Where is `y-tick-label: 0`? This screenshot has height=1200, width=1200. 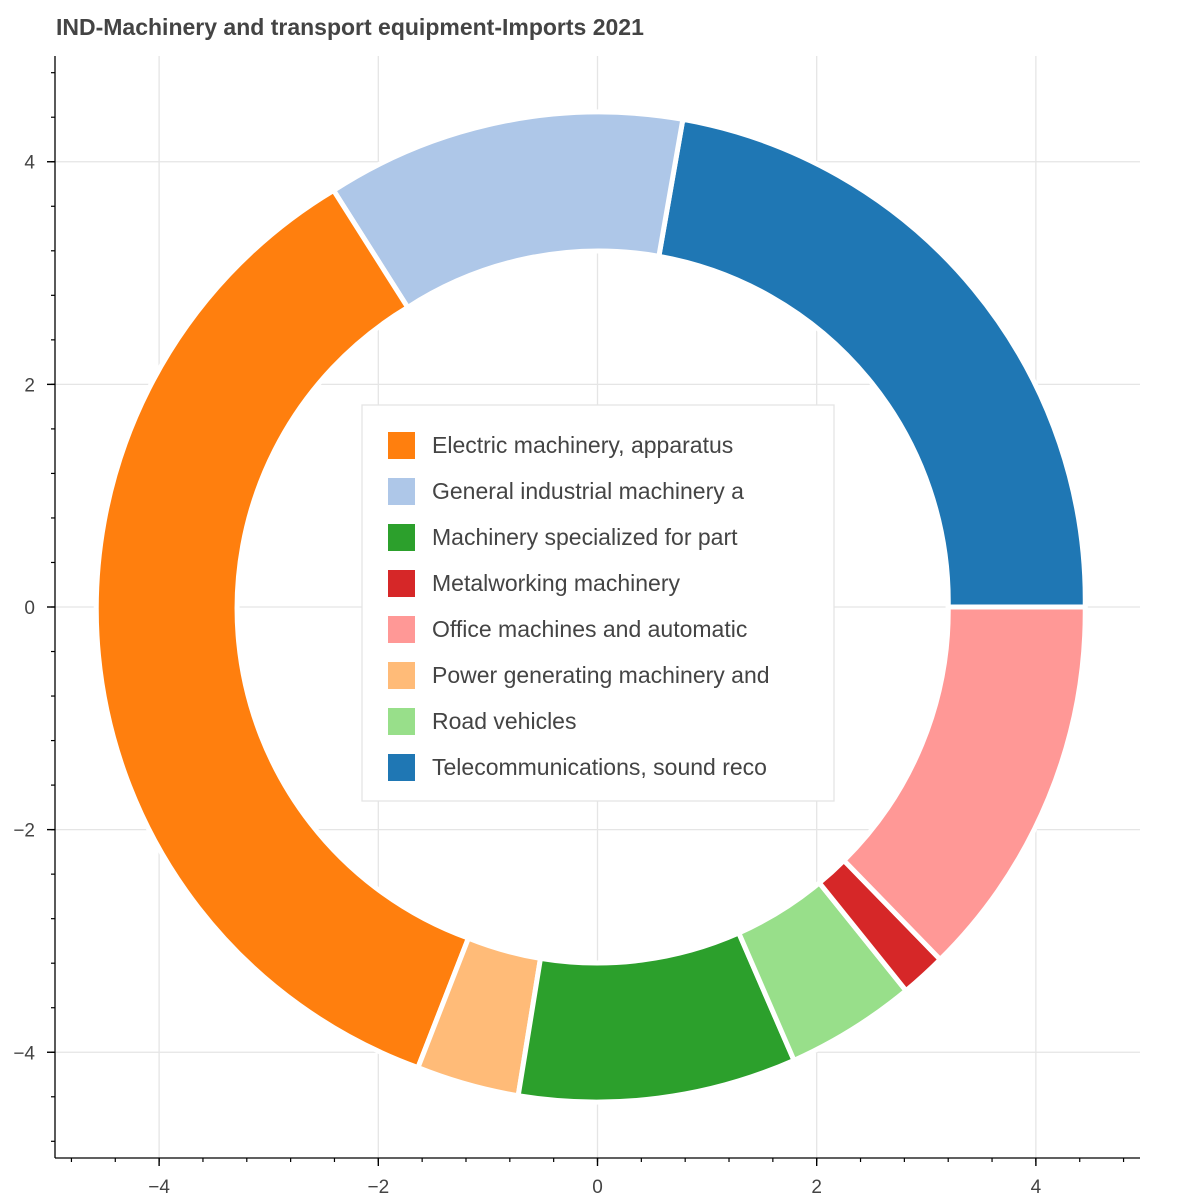 y-tick-label: 0 is located at coordinates (29, 608).